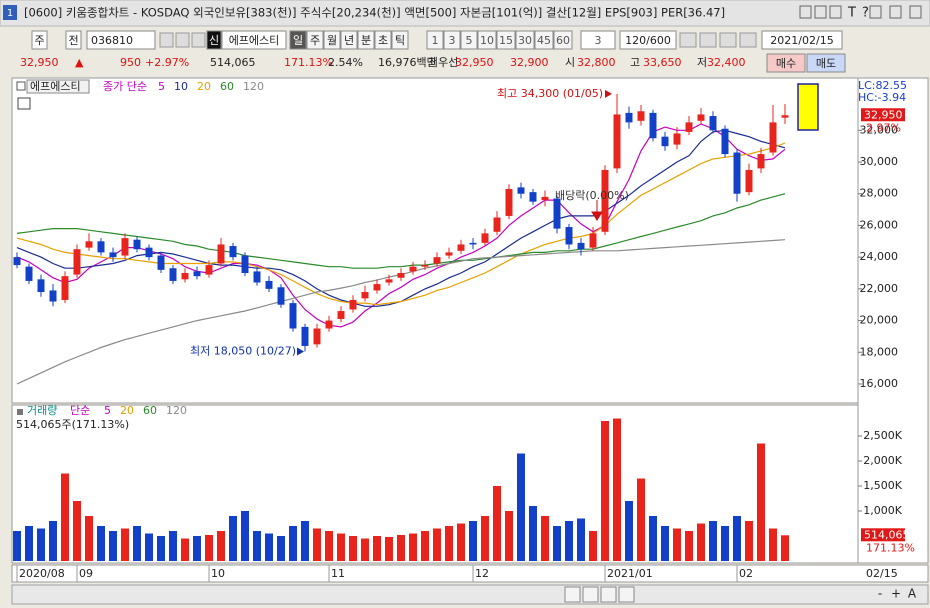 This screenshot has width=930, height=608. Describe the element at coordinates (630, 573) in the screenshot. I see `x-tick-label: 2021/01` at that location.